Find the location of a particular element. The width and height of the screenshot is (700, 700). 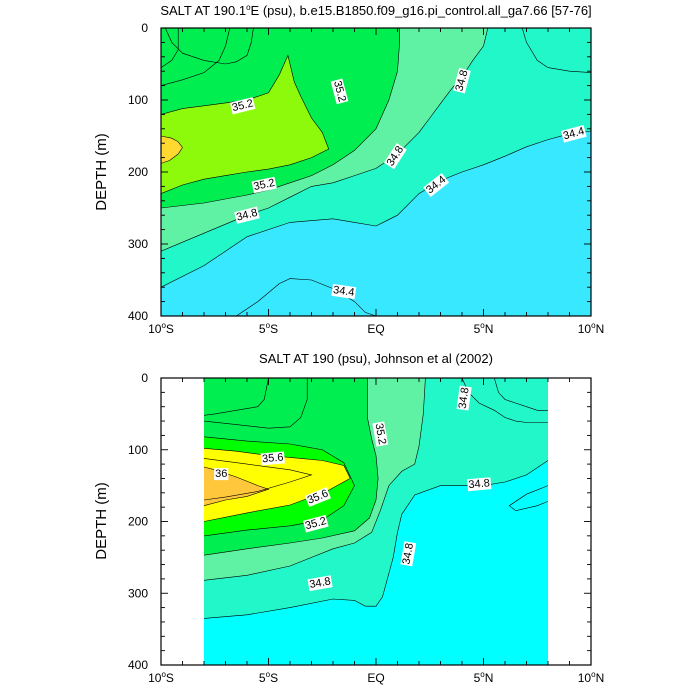

panel-0-ytick-label: 300 is located at coordinates (138, 244).